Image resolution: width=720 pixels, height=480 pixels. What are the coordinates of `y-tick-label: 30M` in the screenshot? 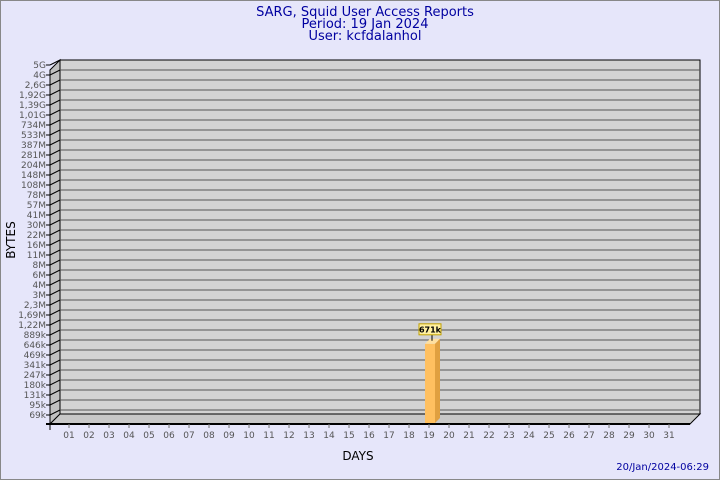 It's located at (36, 226).